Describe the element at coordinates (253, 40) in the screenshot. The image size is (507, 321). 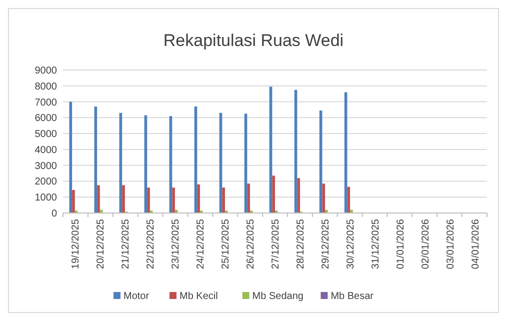
I see `chart-title: Rekapitulasi Ruas Wedi` at that location.